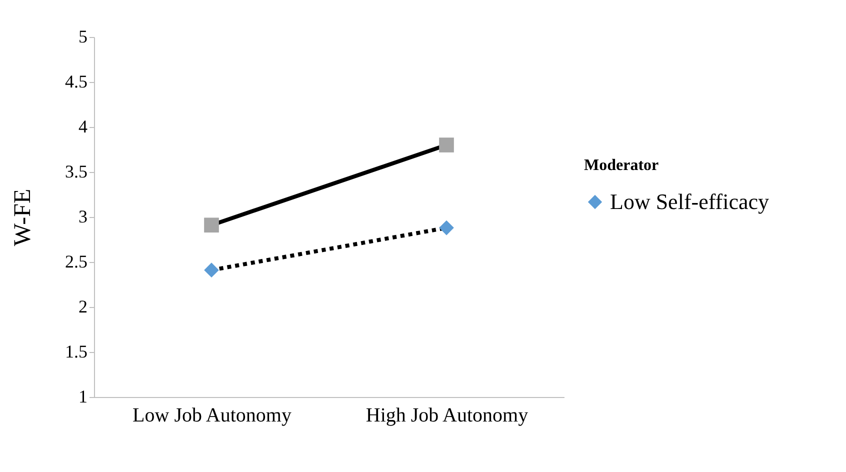  What do you see at coordinates (83, 306) in the screenshot?
I see `y-tick-label: 2` at bounding box center [83, 306].